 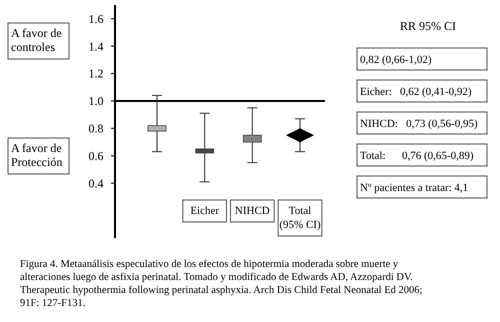 I want to click on y-tick-label: 1.6, so click(x=96, y=19).